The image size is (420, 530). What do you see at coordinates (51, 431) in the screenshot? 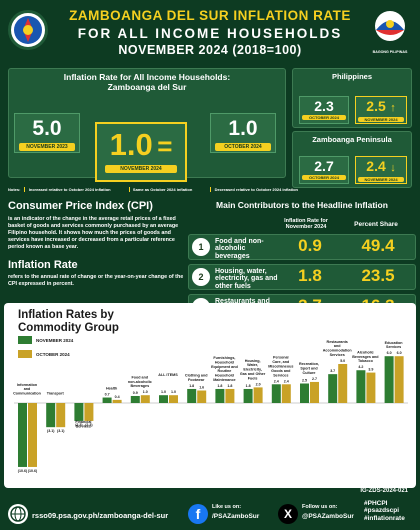
I see `bar-nov-label: (3.1)` at bounding box center [51, 431].